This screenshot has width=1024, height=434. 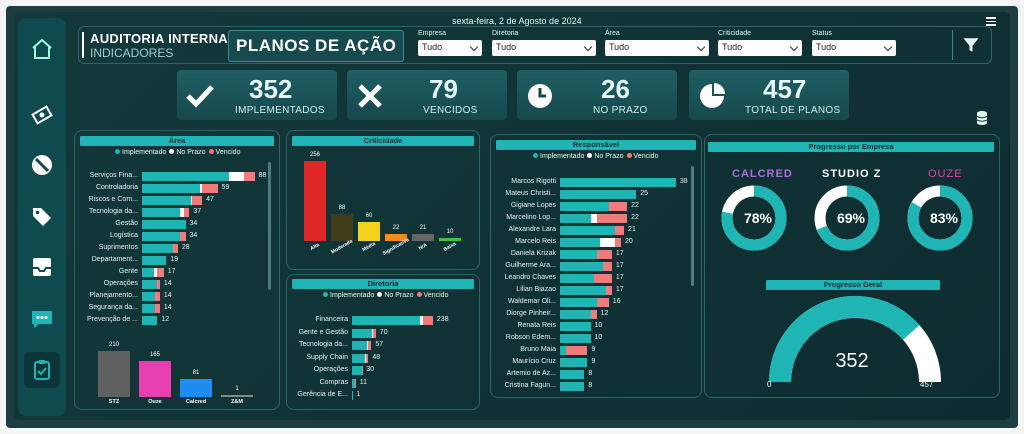 I want to click on action-plans-icon, so click(x=42, y=370).